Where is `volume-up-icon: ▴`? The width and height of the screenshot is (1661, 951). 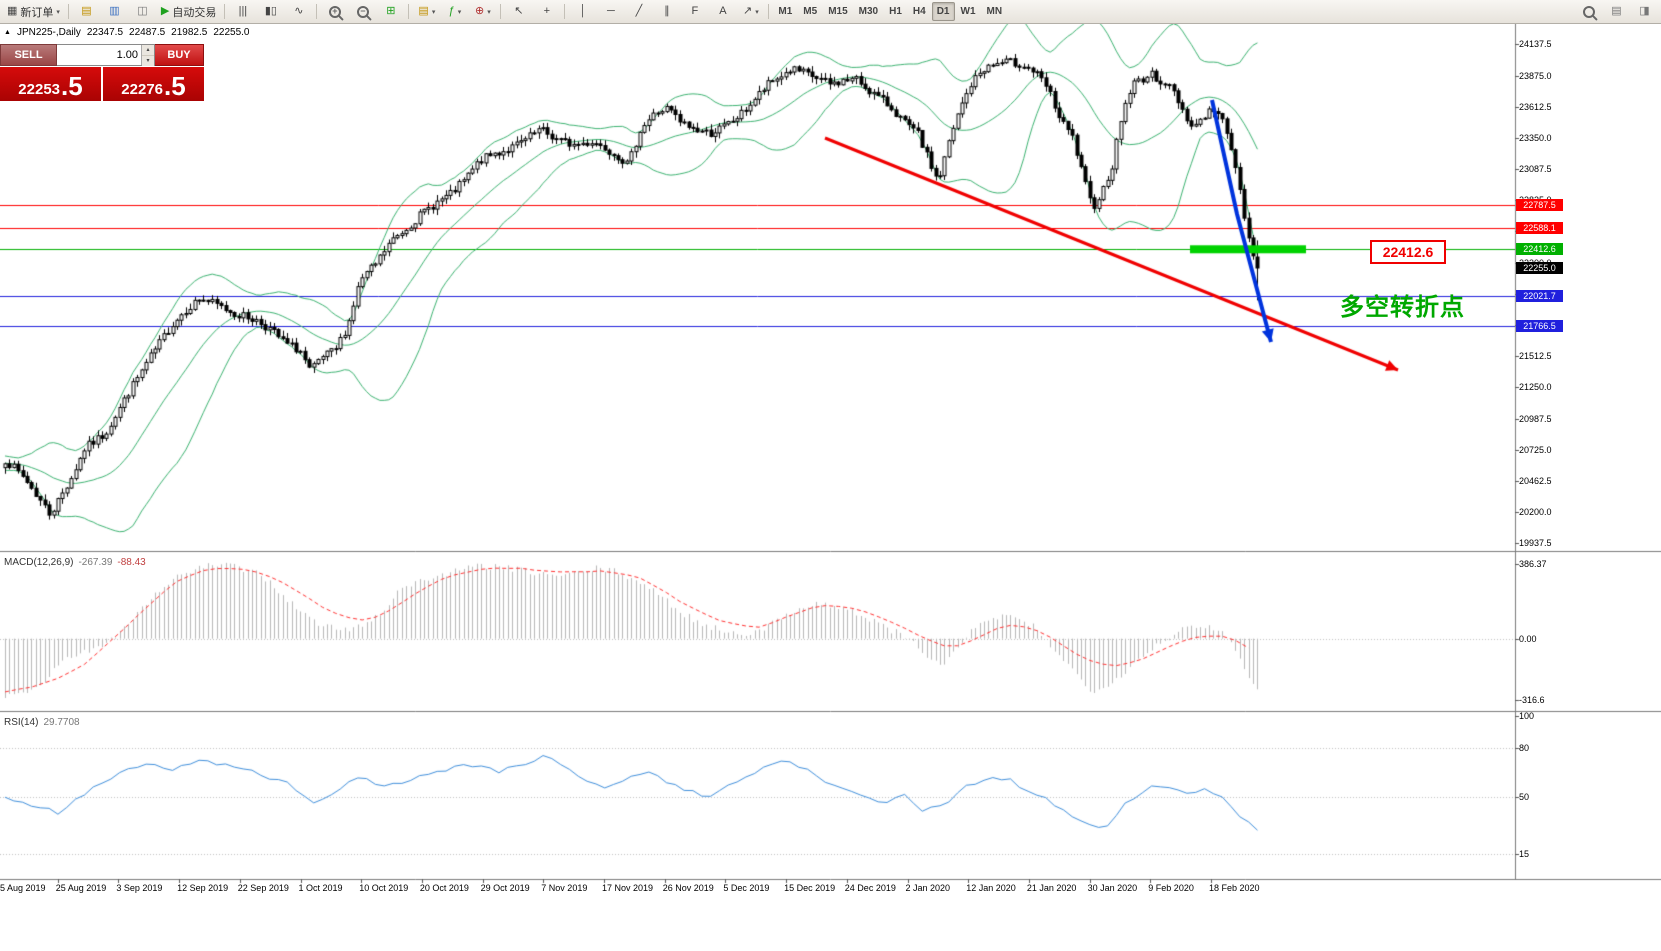 volume-up-icon: ▴ is located at coordinates (148, 50).